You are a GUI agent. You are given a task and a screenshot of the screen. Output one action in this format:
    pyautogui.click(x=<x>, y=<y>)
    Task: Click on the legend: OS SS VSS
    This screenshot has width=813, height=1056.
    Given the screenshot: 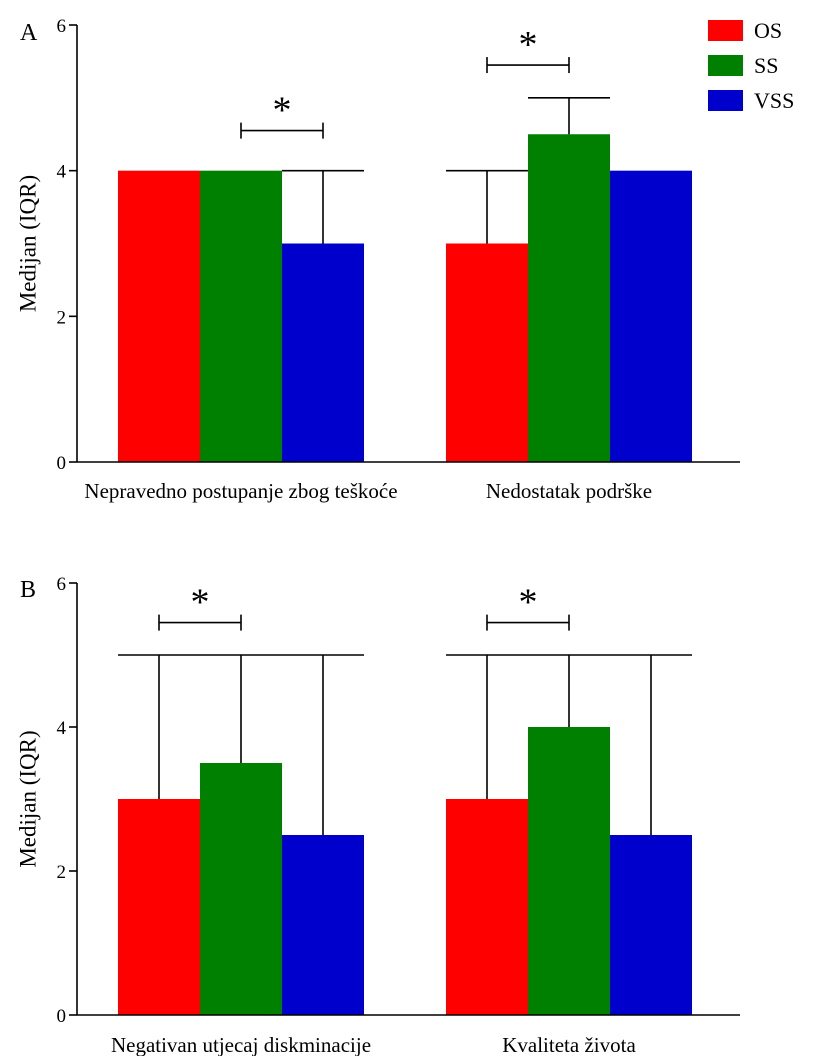 What is the action you would take?
    pyautogui.click(x=751, y=65)
    